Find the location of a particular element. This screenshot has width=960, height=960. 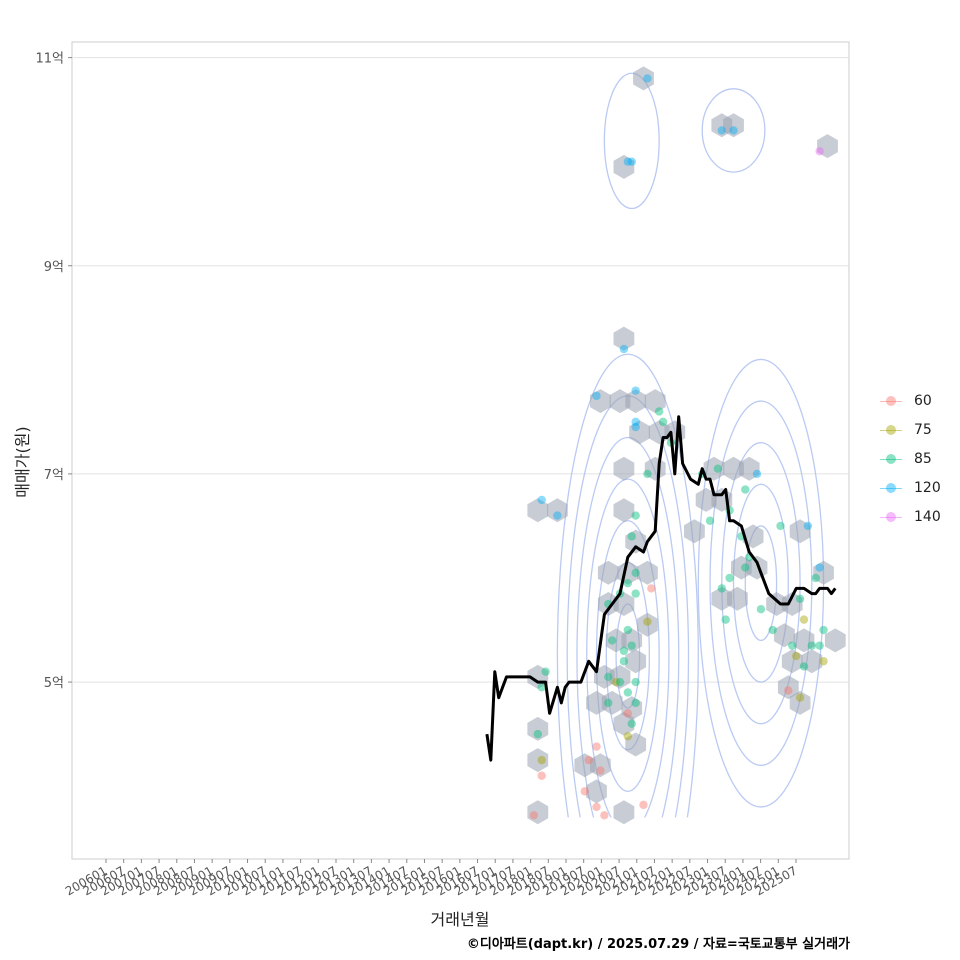

y-tick-label: 5억 is located at coordinates (54, 683).